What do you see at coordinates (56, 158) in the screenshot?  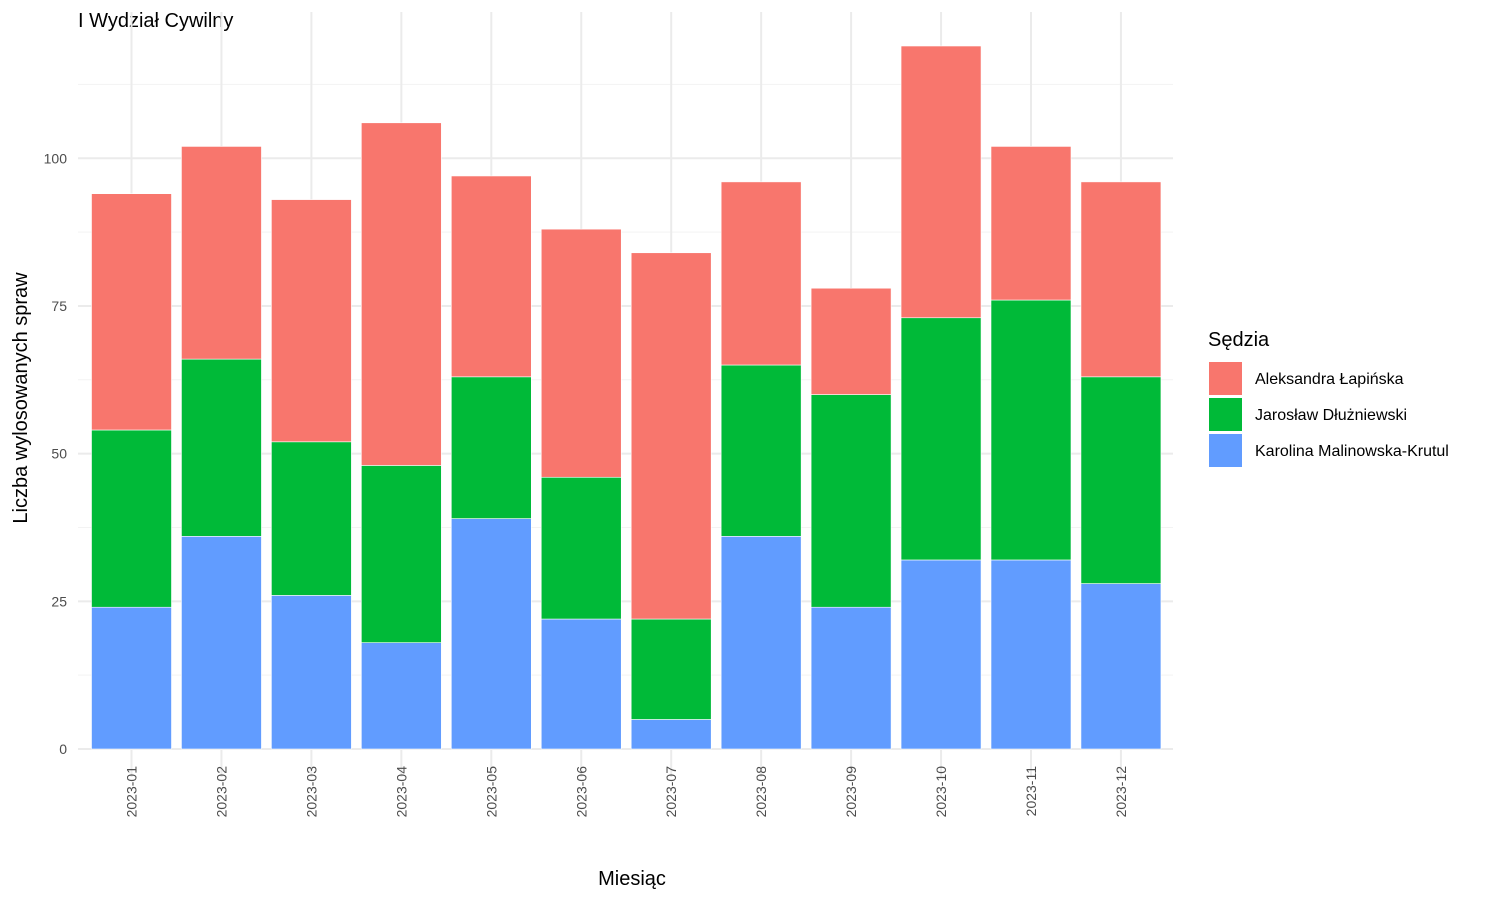 I see `y-tick-label: 100` at bounding box center [56, 158].